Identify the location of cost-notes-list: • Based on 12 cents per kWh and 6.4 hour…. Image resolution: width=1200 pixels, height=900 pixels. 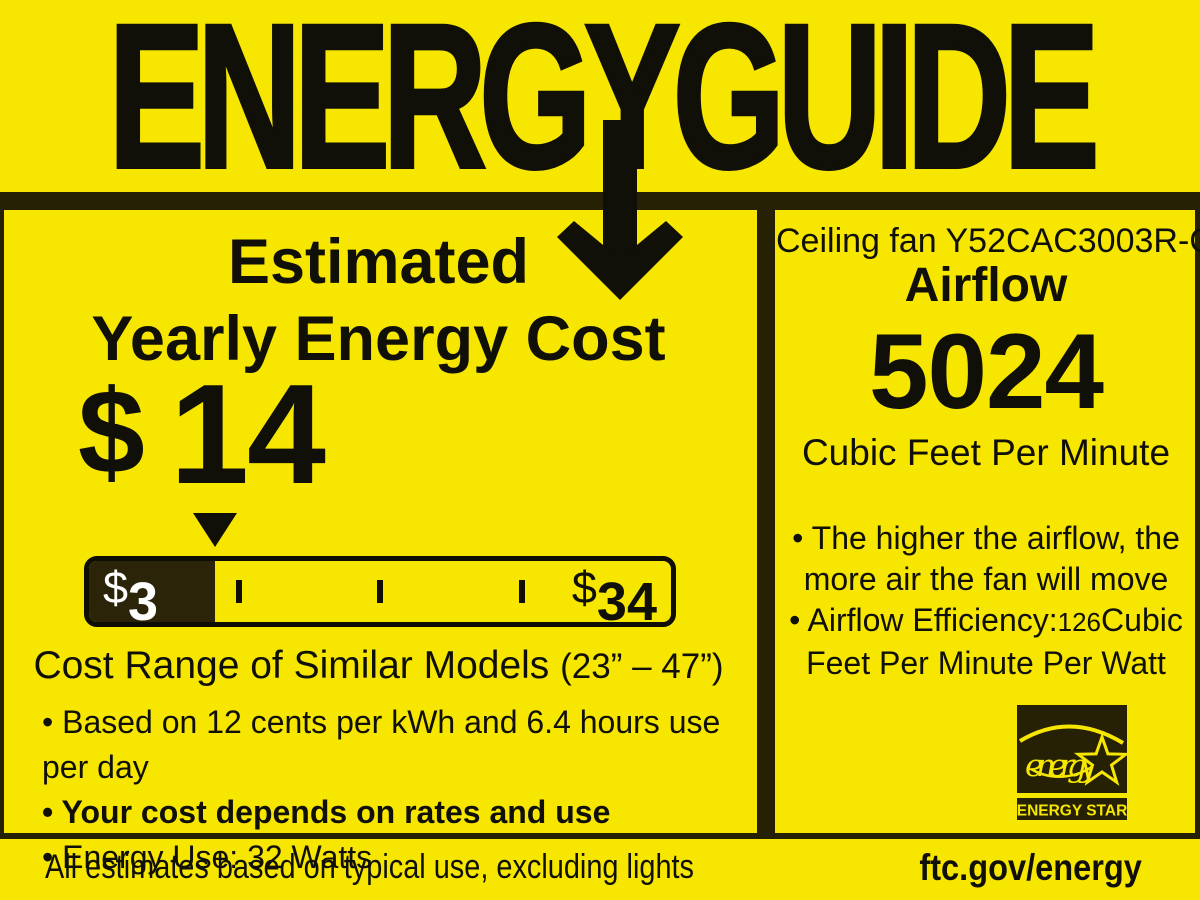
(392, 790).